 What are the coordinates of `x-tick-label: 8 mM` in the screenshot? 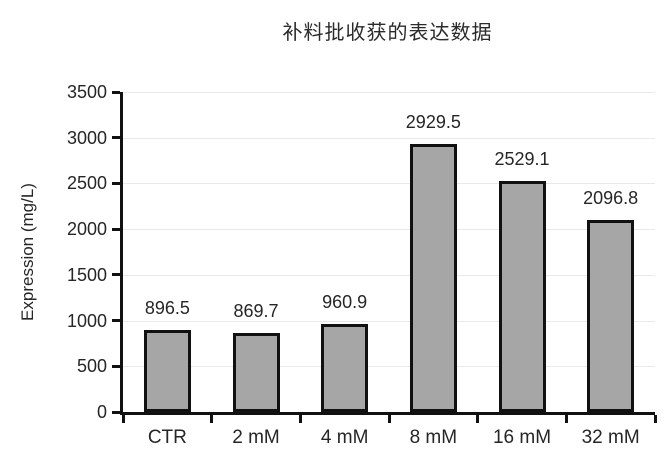 It's located at (433, 437).